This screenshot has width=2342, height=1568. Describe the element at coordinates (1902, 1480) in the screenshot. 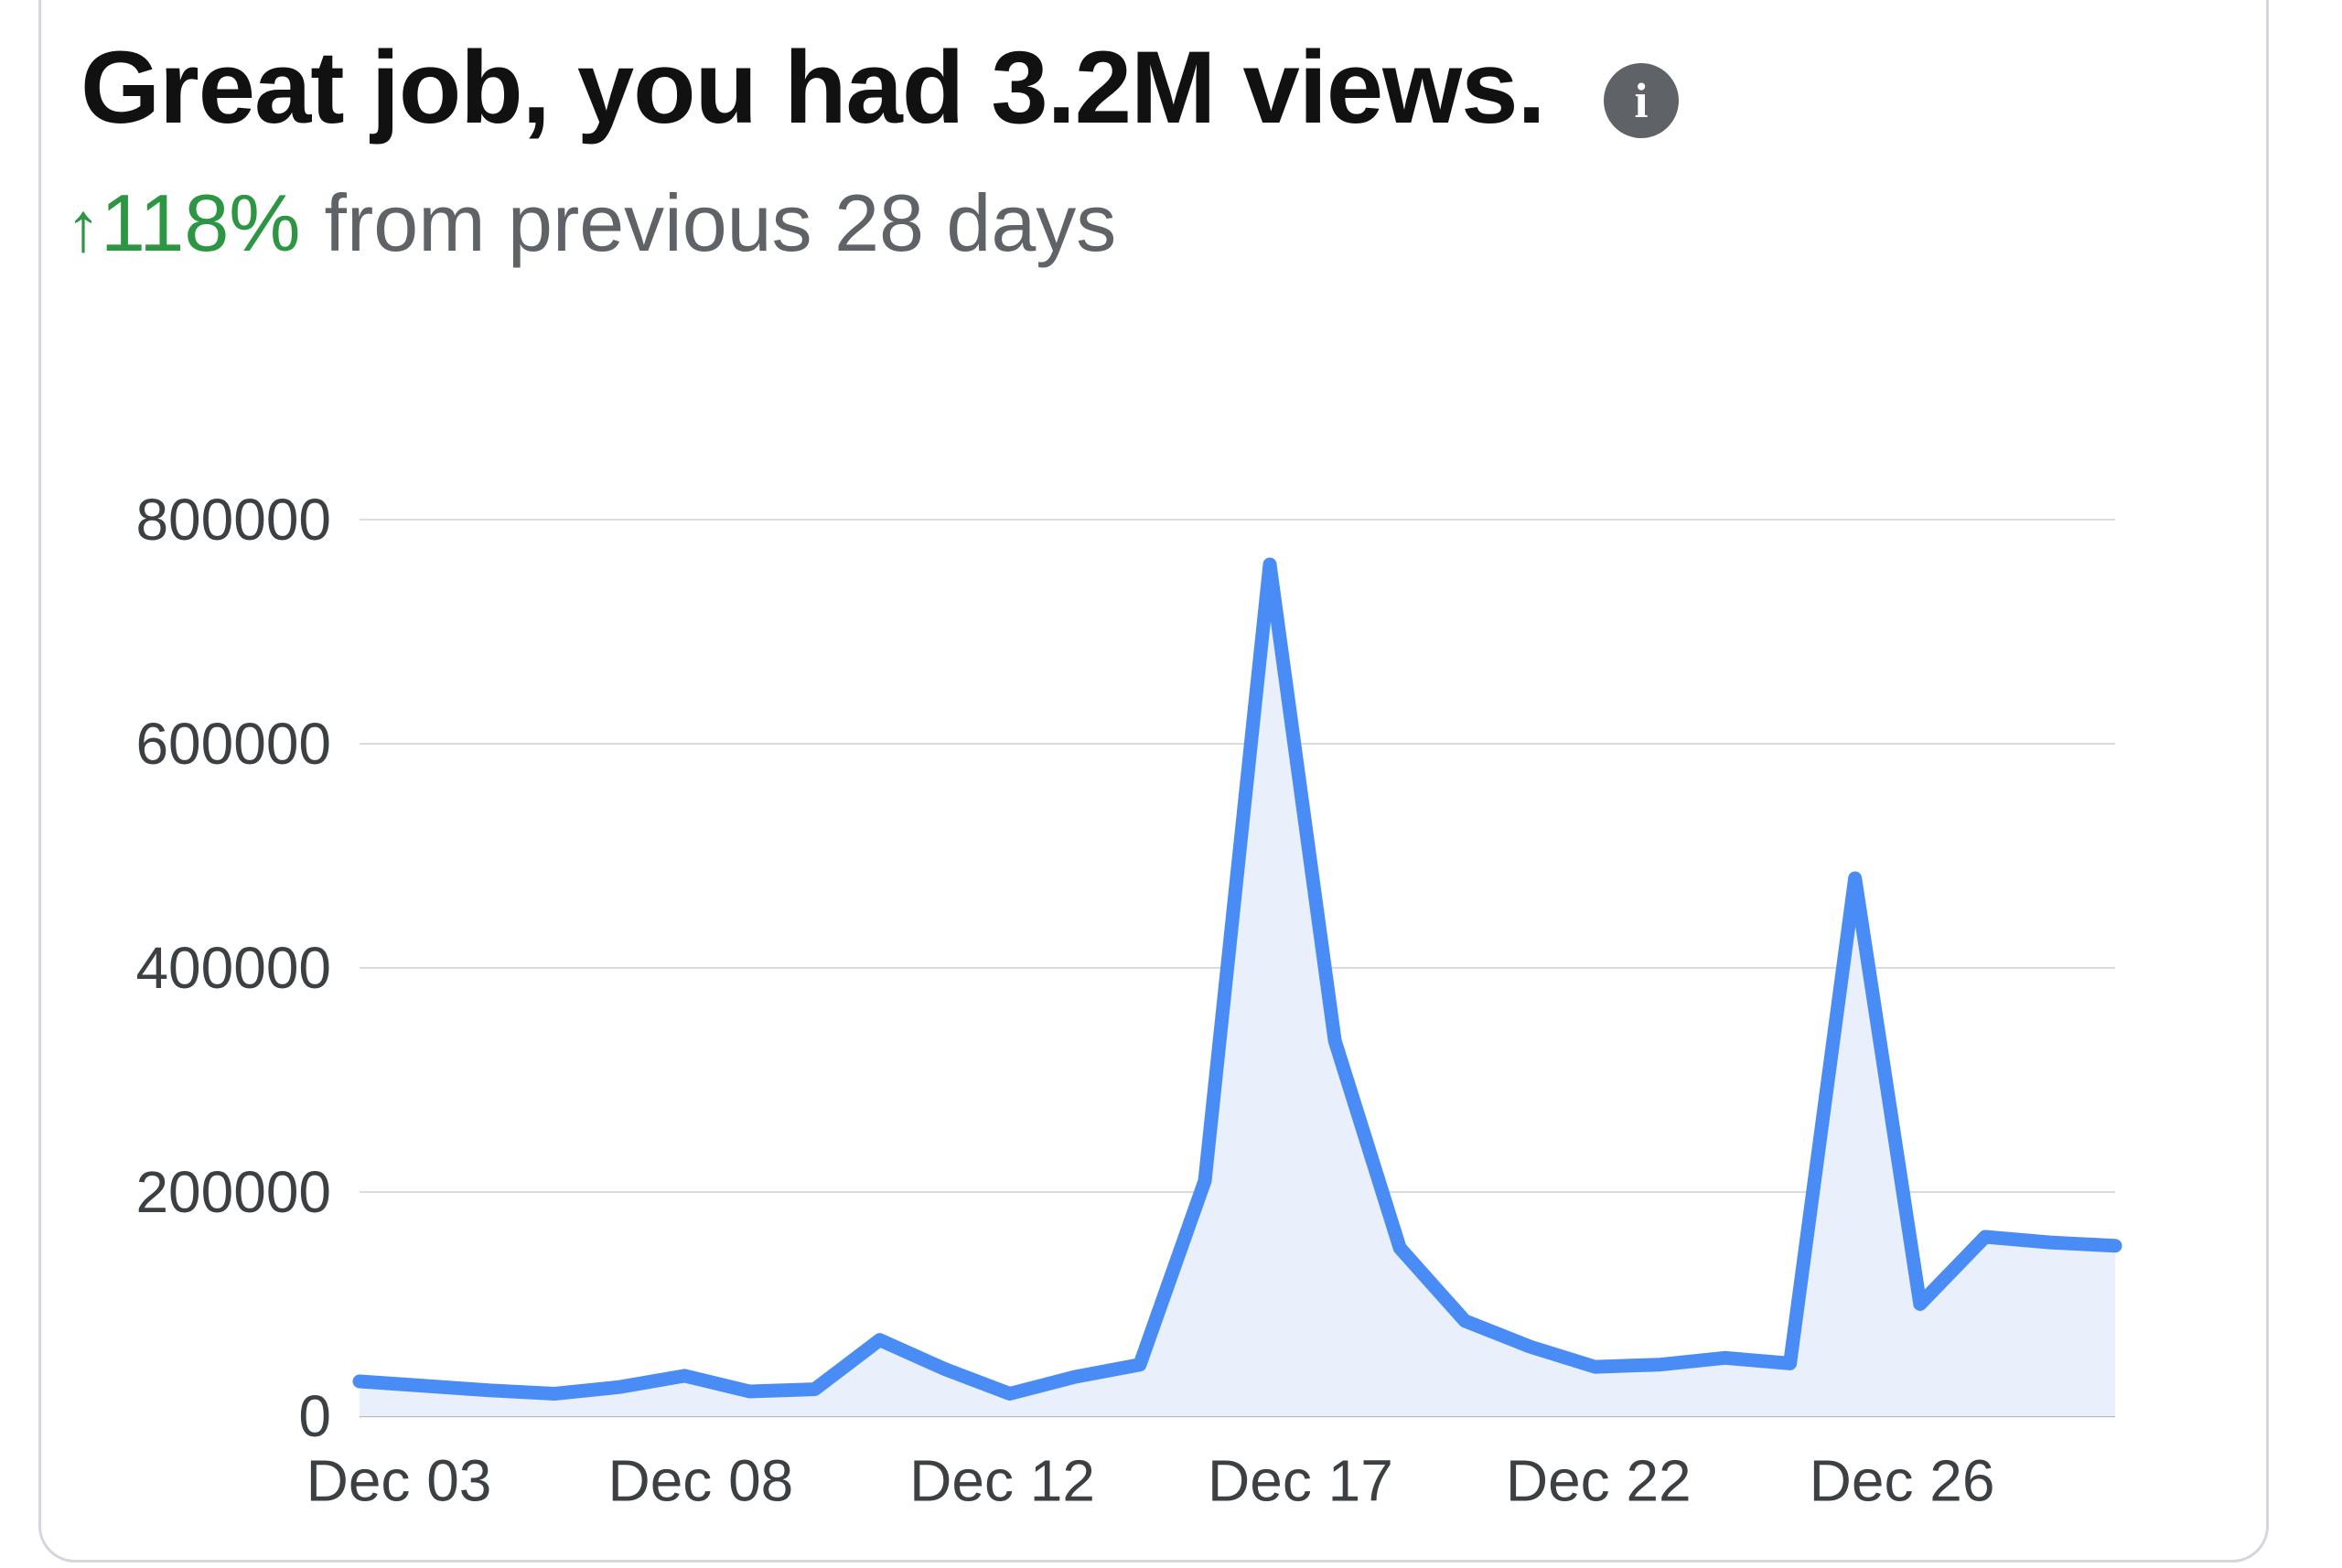

I see `x-axis-label: Dec 26` at that location.